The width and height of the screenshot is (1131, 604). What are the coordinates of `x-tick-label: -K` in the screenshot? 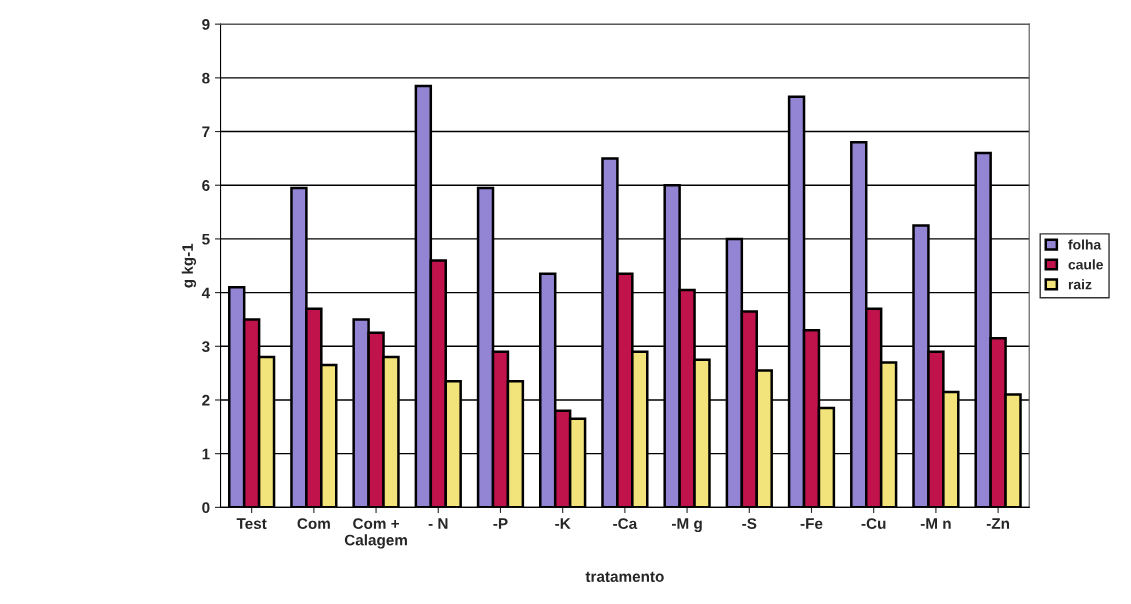 It's located at (563, 523).